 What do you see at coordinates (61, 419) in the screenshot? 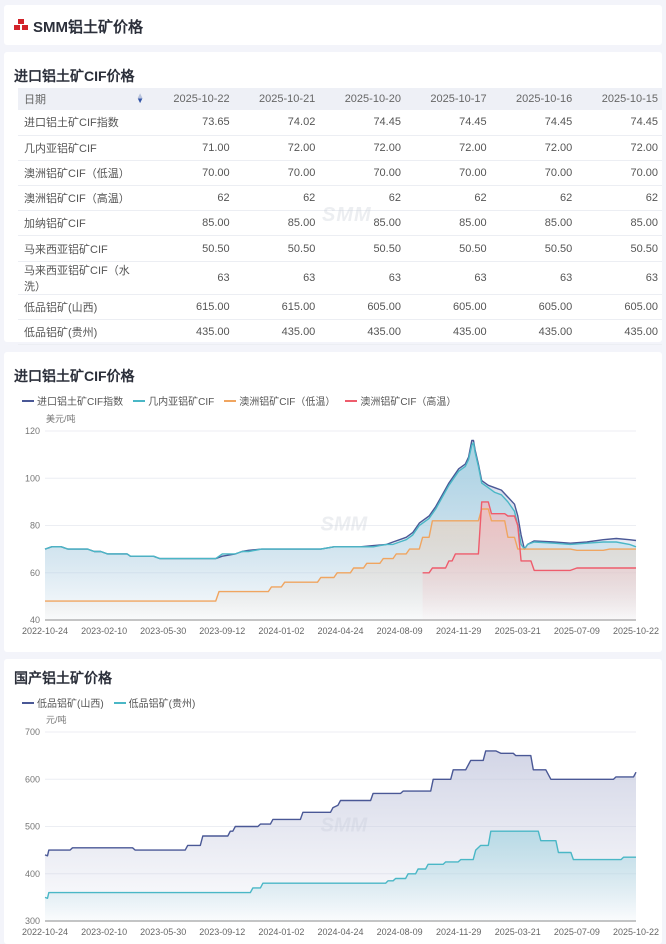
I see `y-axis-unit: 美元/吨` at bounding box center [61, 419].